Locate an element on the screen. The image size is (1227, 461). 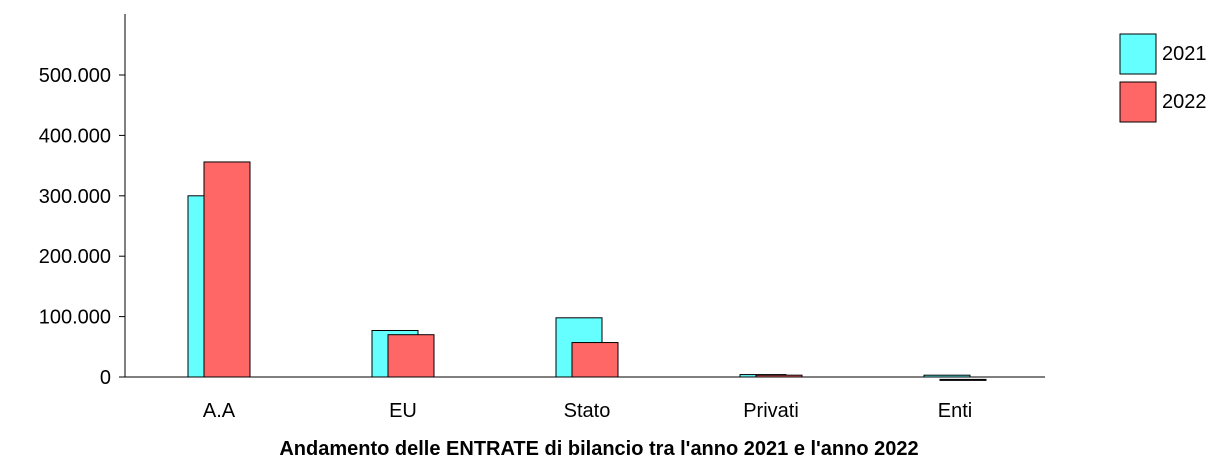
category-labels: A.A EU Stato Privati Enti is located at coordinates (587, 411).